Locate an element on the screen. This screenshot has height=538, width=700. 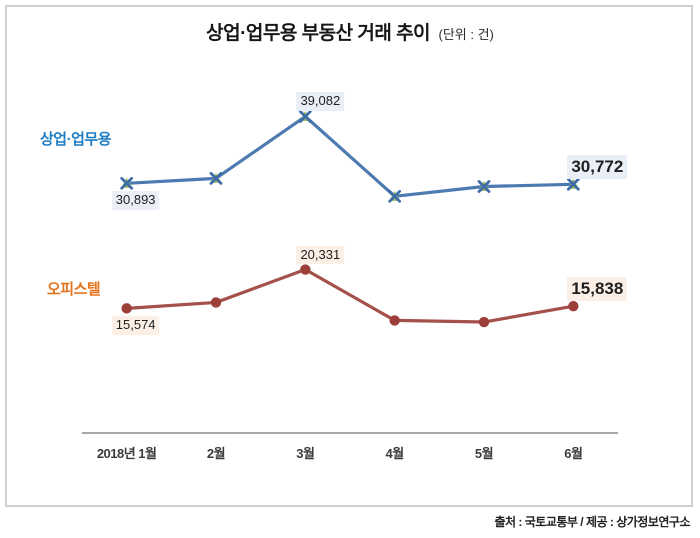
x-axis-label: 6월 is located at coordinates (573, 453).